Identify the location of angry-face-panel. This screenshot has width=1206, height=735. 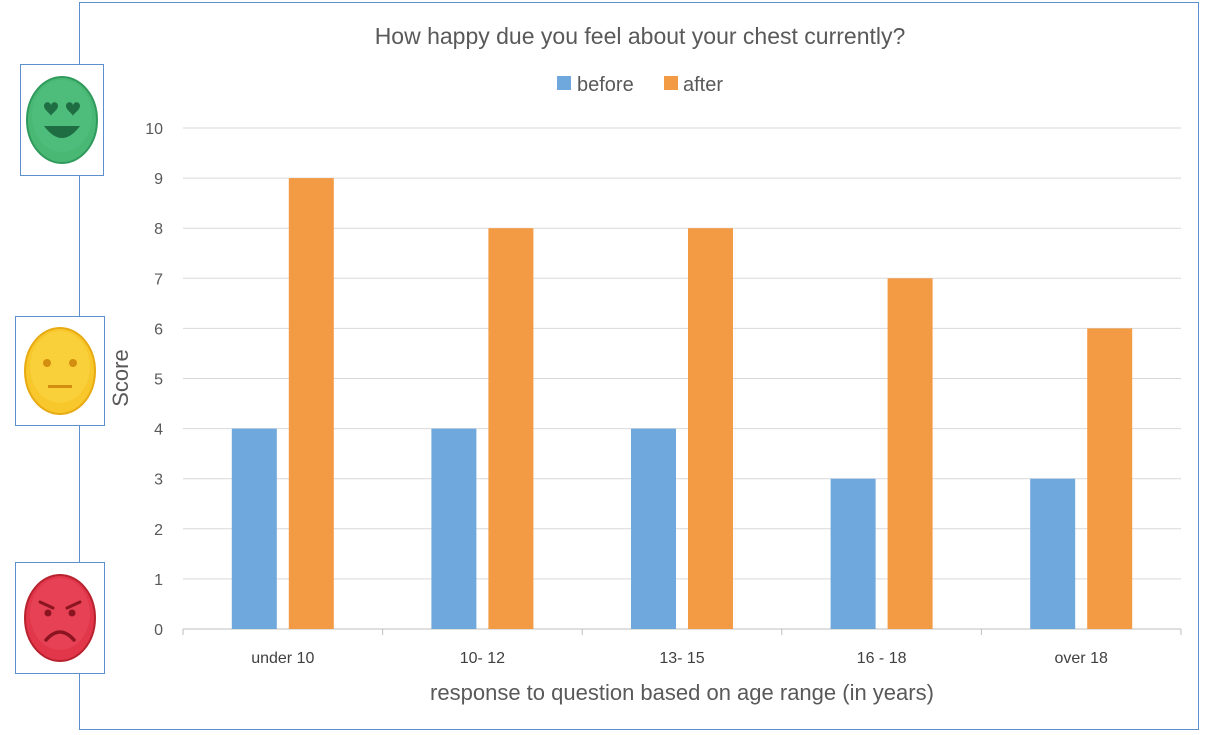
(60, 618).